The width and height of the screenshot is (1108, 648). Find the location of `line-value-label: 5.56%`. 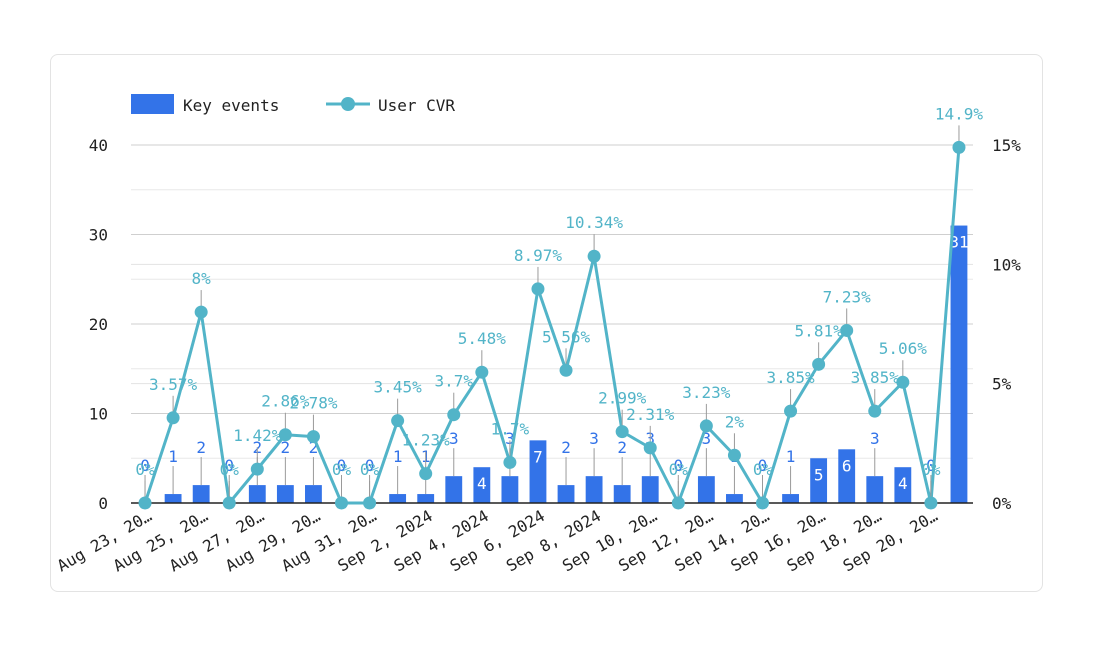

line-value-label: 5.56% is located at coordinates (566, 336).